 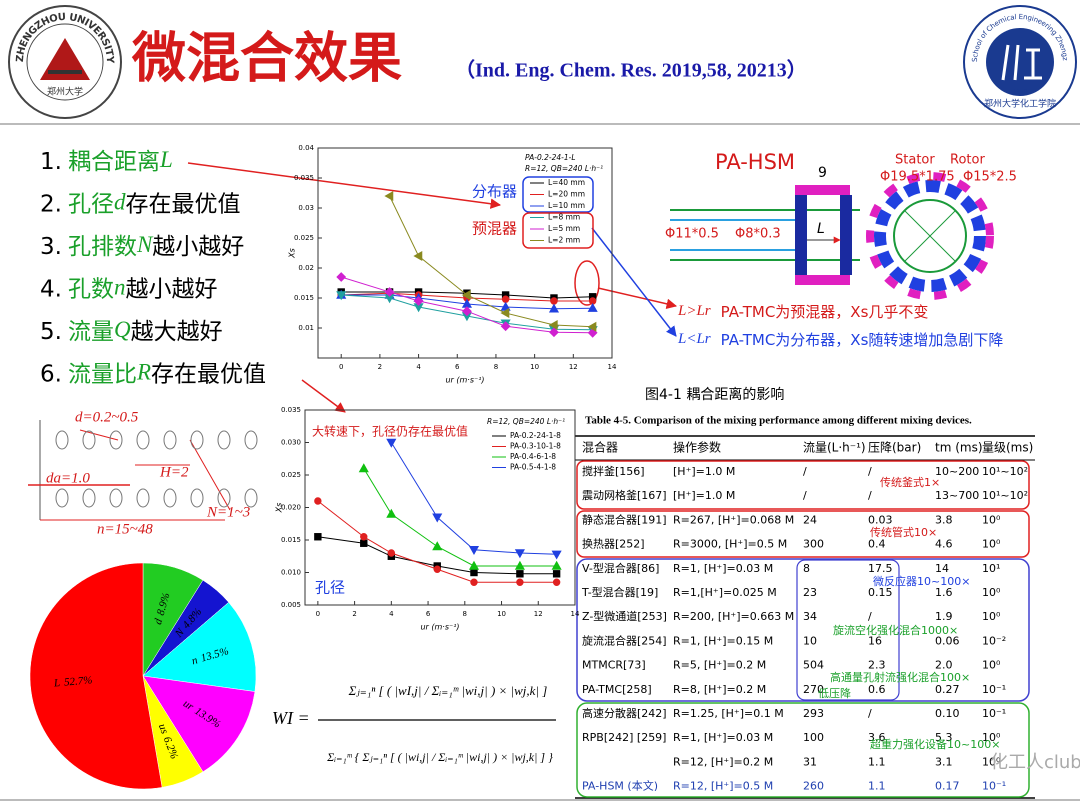 I want to click on table-header: 压降(bar), so click(x=894, y=448).